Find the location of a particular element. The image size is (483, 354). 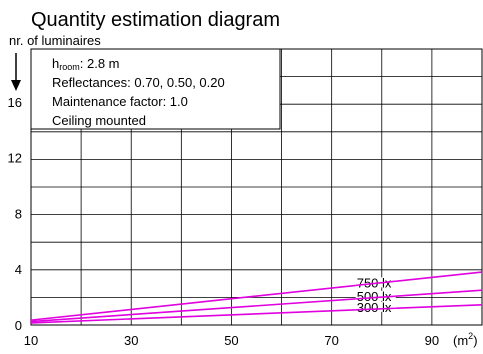

x-unit-base: (m is located at coordinates (460, 340).